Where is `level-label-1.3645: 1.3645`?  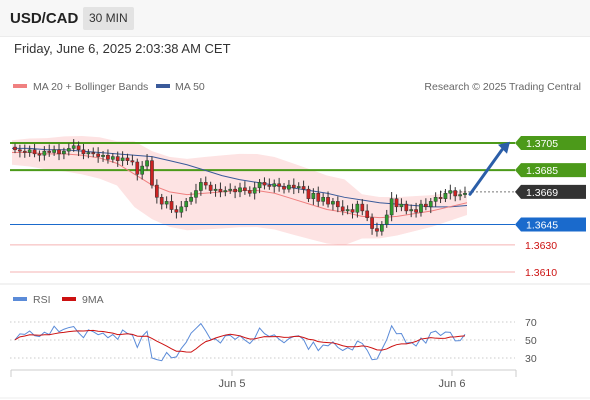 level-label-1.3645: 1.3645 is located at coordinates (542, 225).